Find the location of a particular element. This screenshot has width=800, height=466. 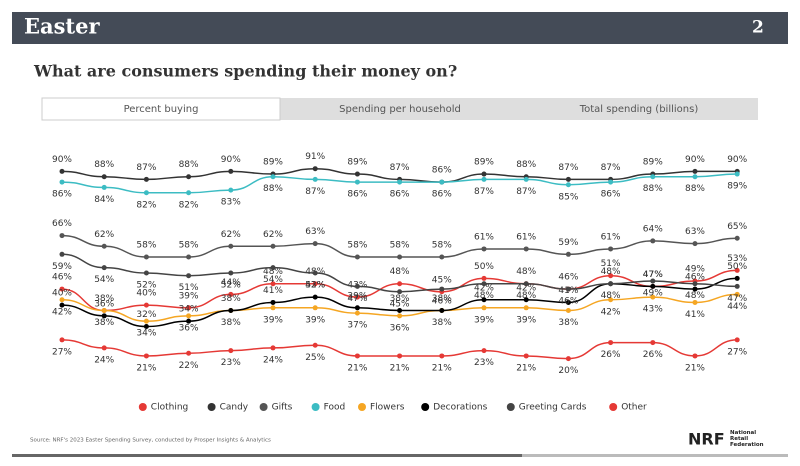

legend-label: Greeting Cards is located at coordinates (553, 408).